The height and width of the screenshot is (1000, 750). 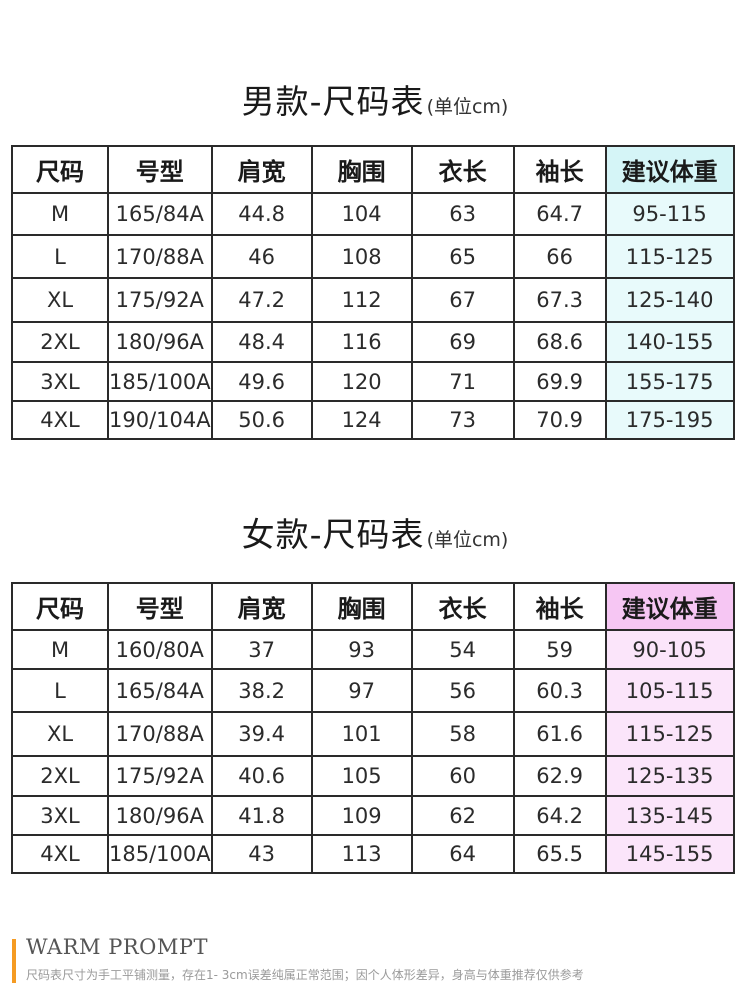 What do you see at coordinates (361, 690) in the screenshot?
I see `table-cell: 97` at bounding box center [361, 690].